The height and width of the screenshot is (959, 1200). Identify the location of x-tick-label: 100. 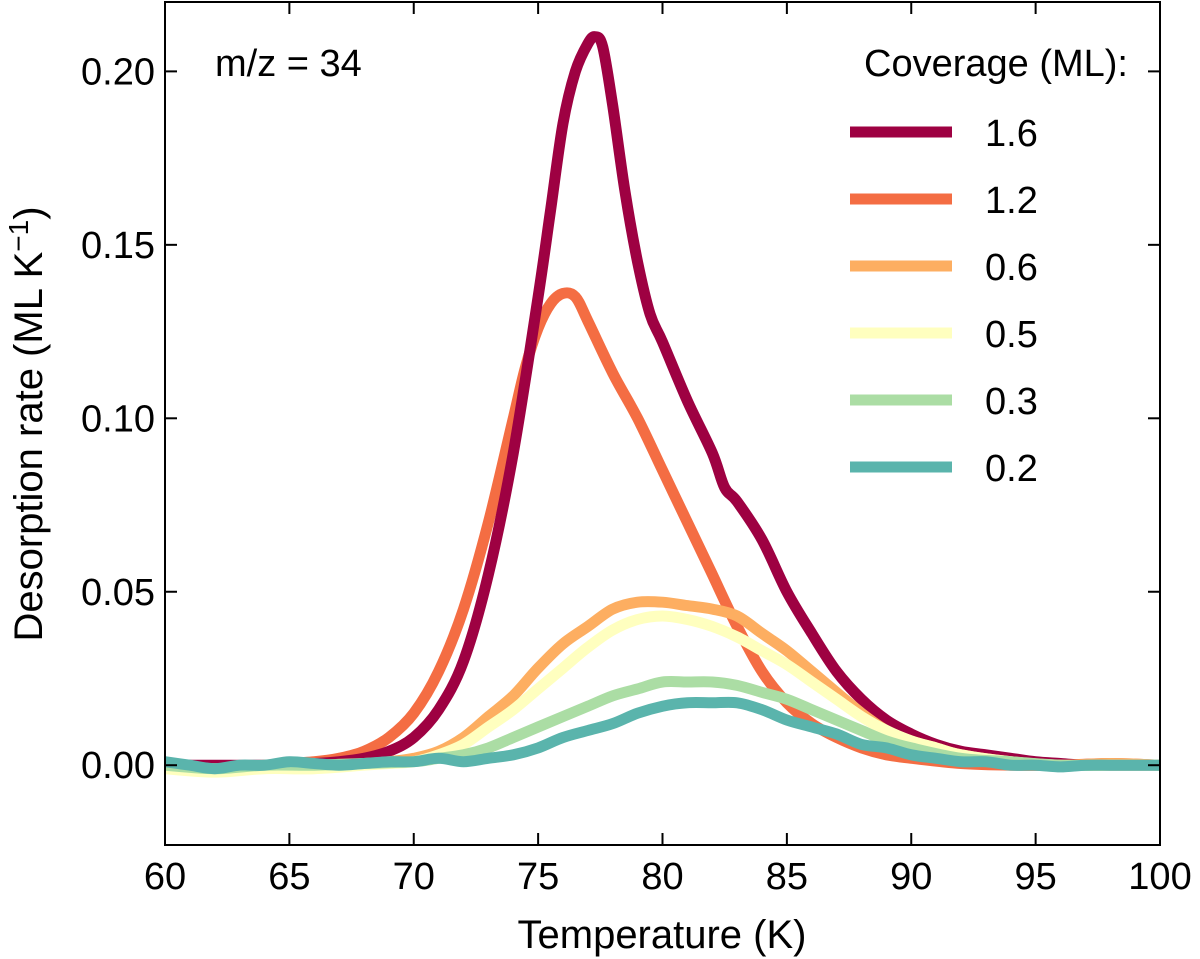
(1159, 877).